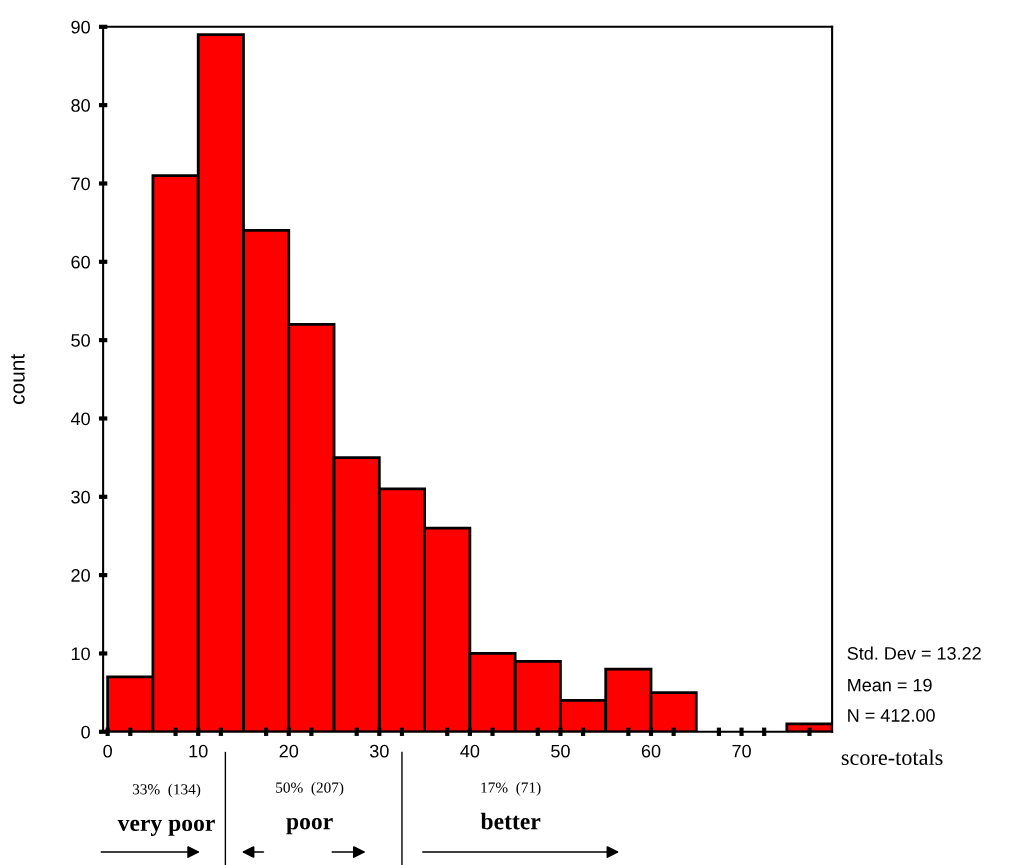  Describe the element at coordinates (560, 751) in the screenshot. I see `x-tick-label: 50` at that location.